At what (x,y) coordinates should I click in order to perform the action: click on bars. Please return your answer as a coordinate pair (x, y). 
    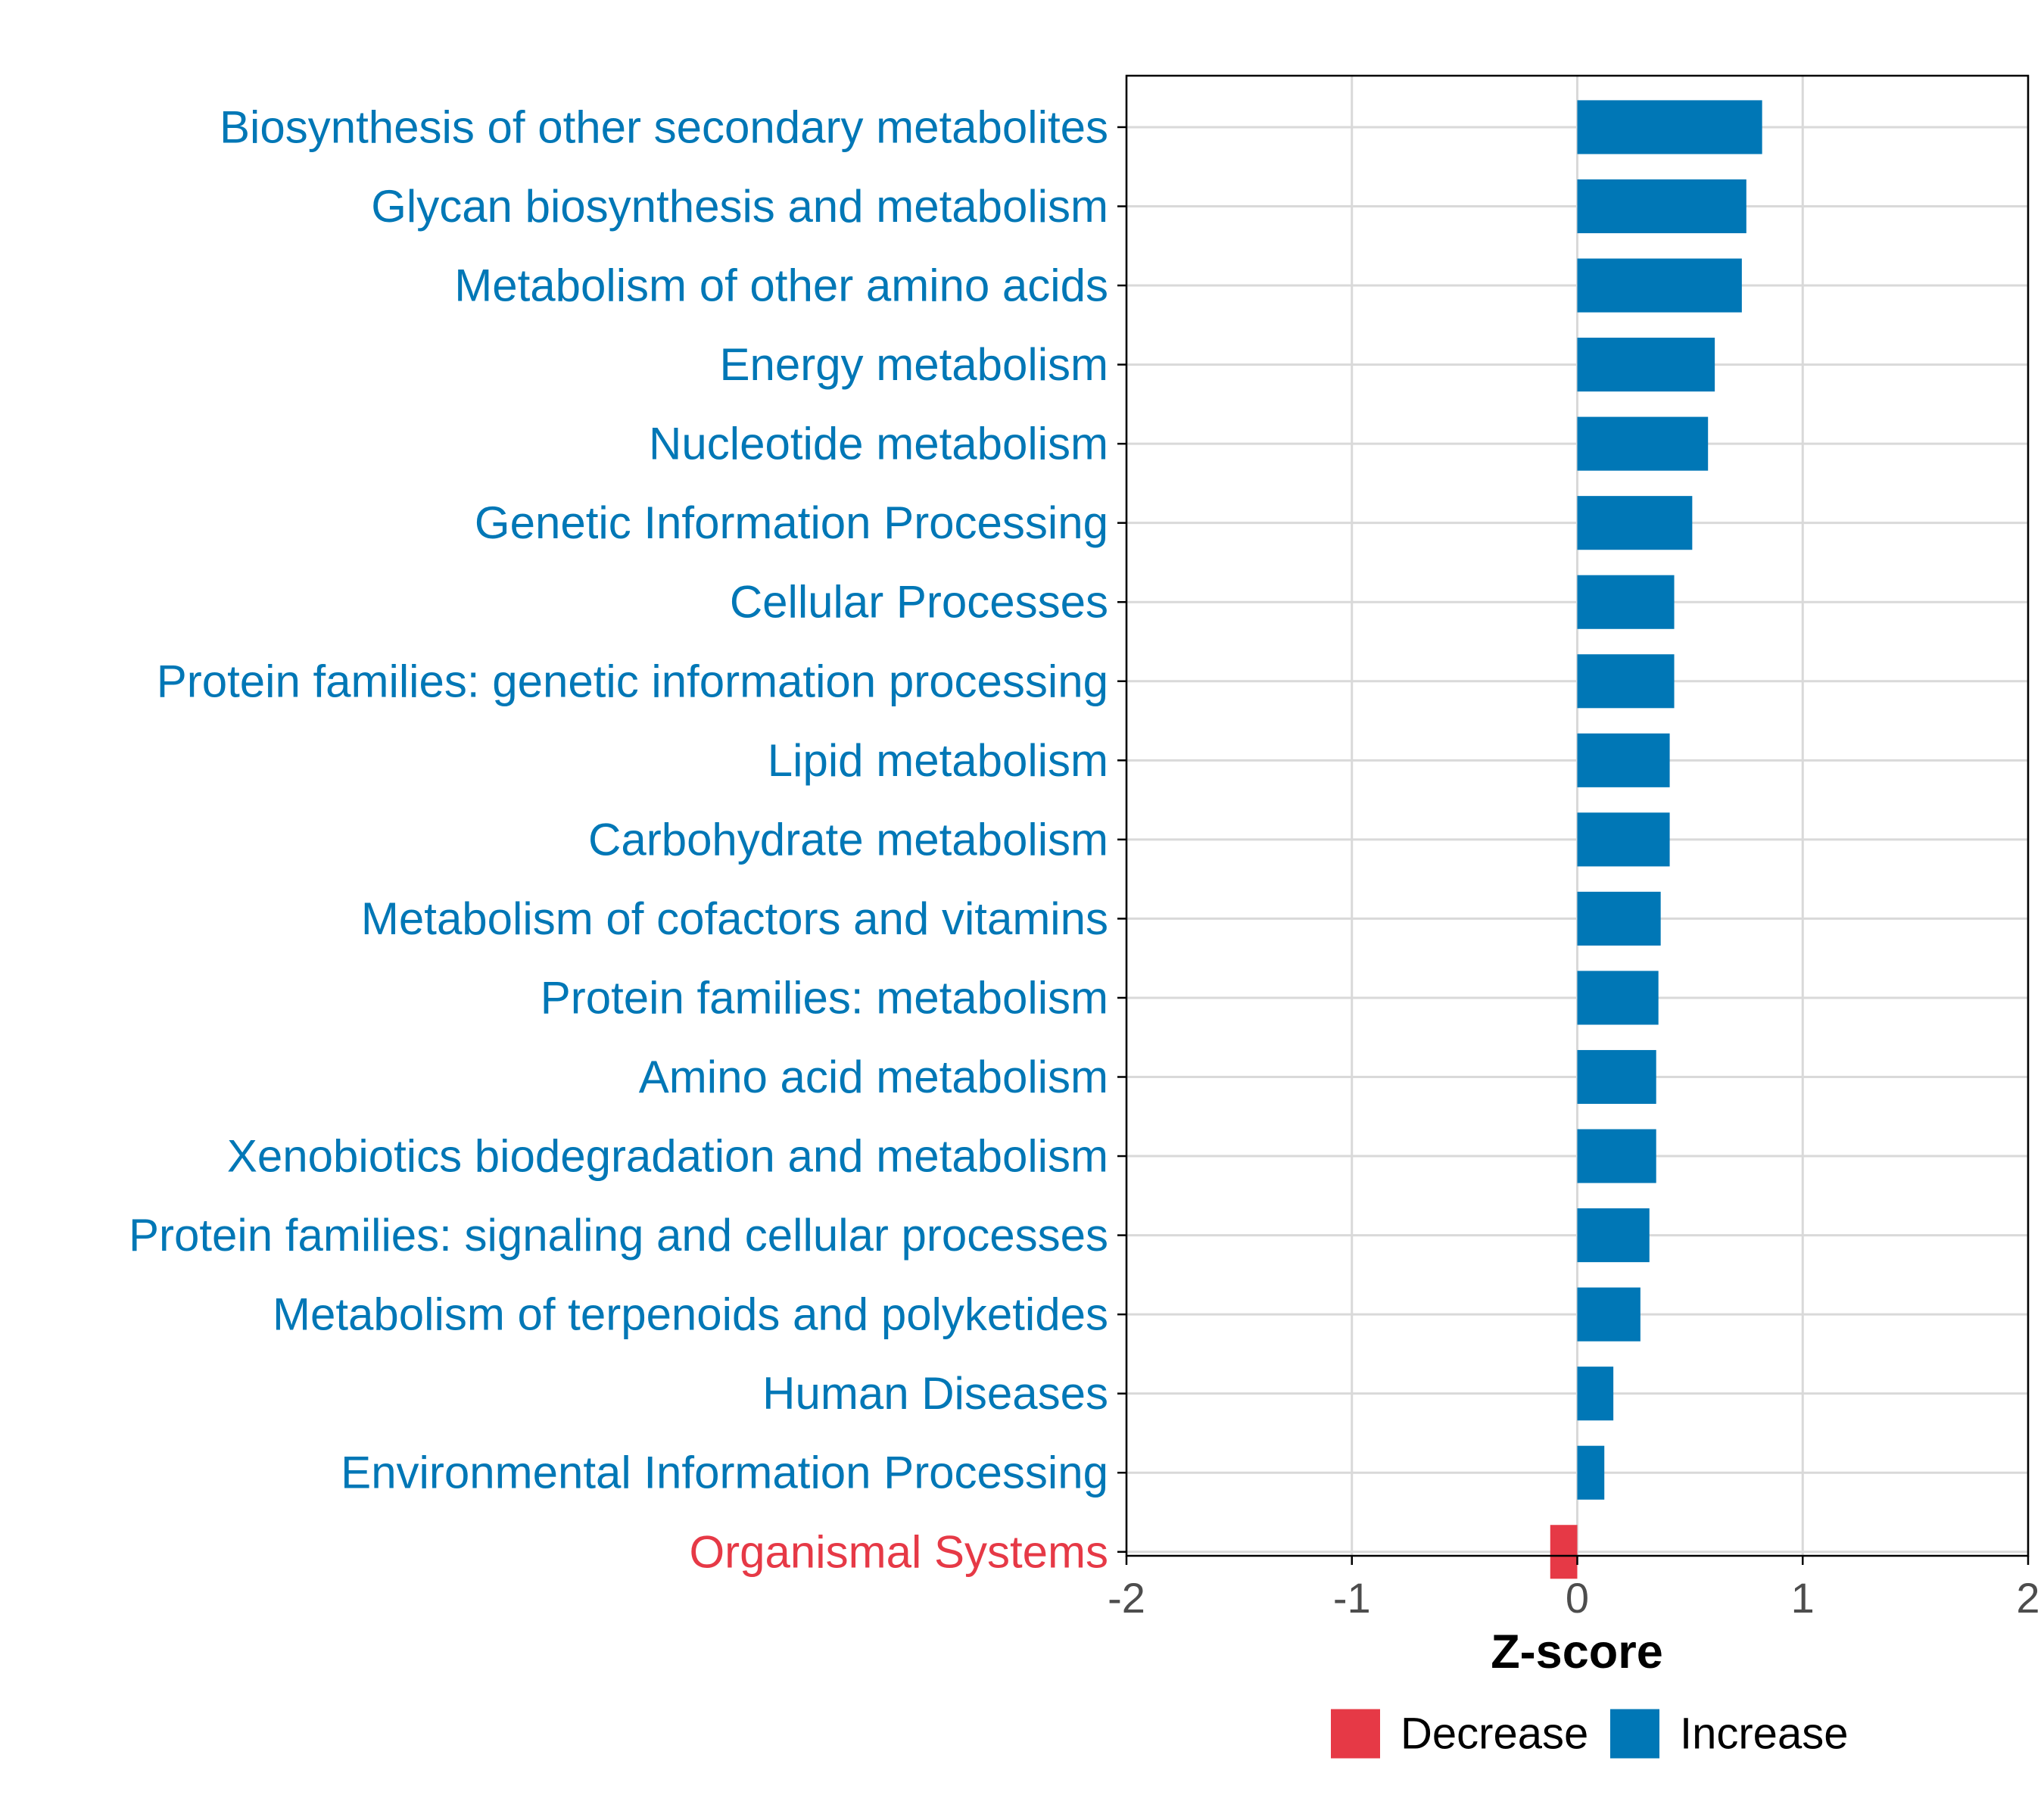
    Looking at the image, I should click on (1656, 839).